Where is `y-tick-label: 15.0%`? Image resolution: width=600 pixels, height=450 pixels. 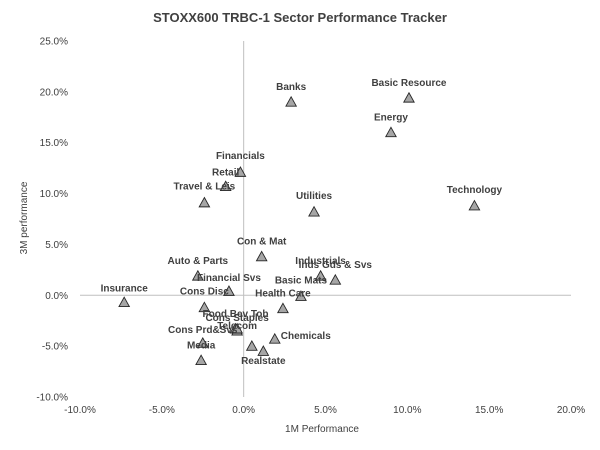
y-tick-label: 15.0% is located at coordinates (54, 143).